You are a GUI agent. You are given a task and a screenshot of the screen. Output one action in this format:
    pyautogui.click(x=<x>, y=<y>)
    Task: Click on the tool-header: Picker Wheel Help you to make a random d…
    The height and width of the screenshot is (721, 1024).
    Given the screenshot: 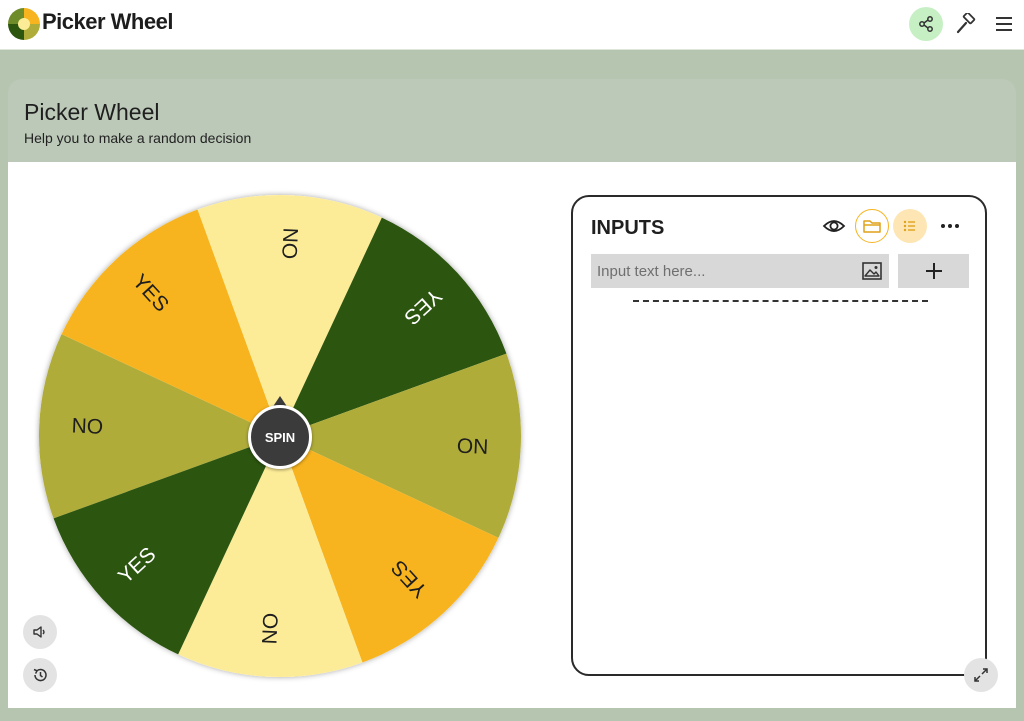 What is the action you would take?
    pyautogui.click(x=512, y=121)
    